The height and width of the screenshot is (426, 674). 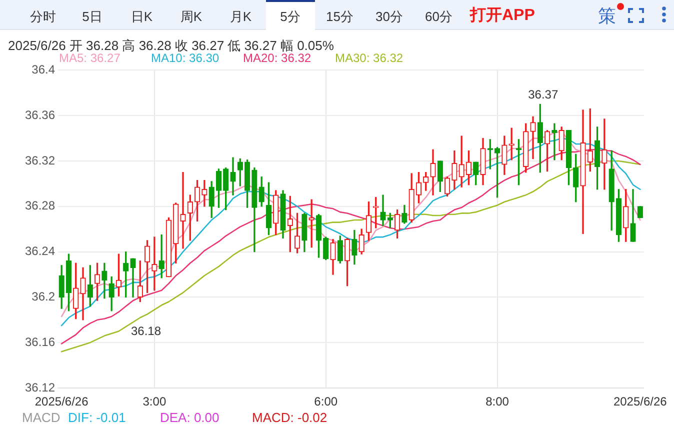 I want to click on text: 周K, so click(x=191, y=16).